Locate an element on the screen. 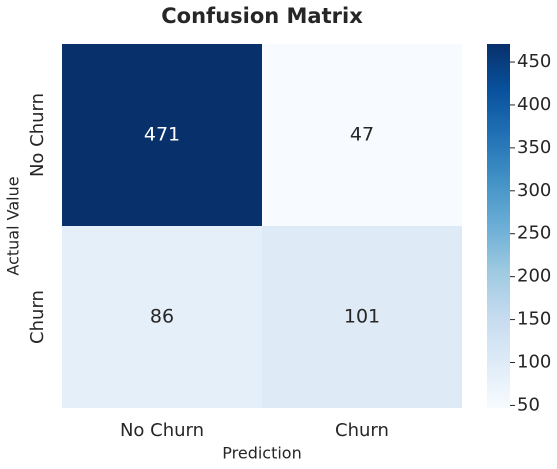 The image size is (557, 469). colorbar is located at coordinates (498, 226).